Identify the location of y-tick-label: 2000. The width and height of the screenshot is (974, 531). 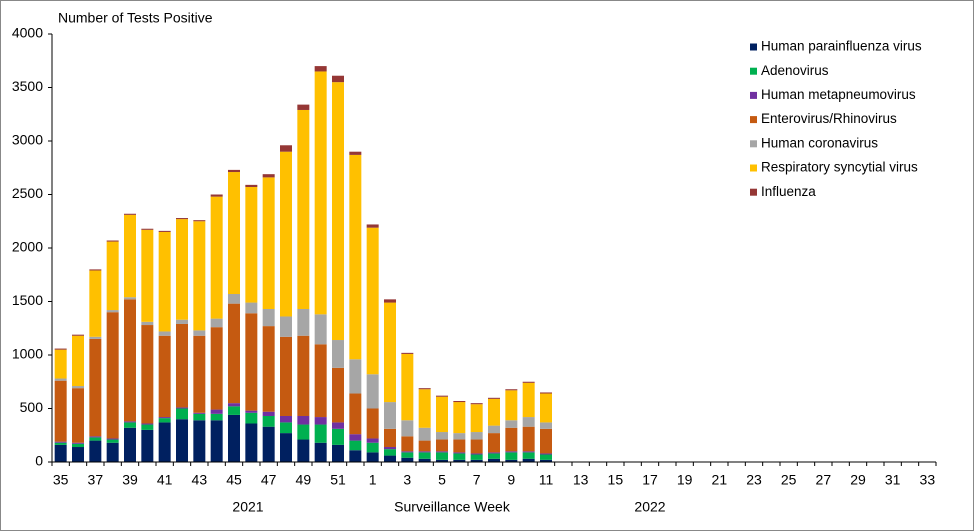
(27, 247).